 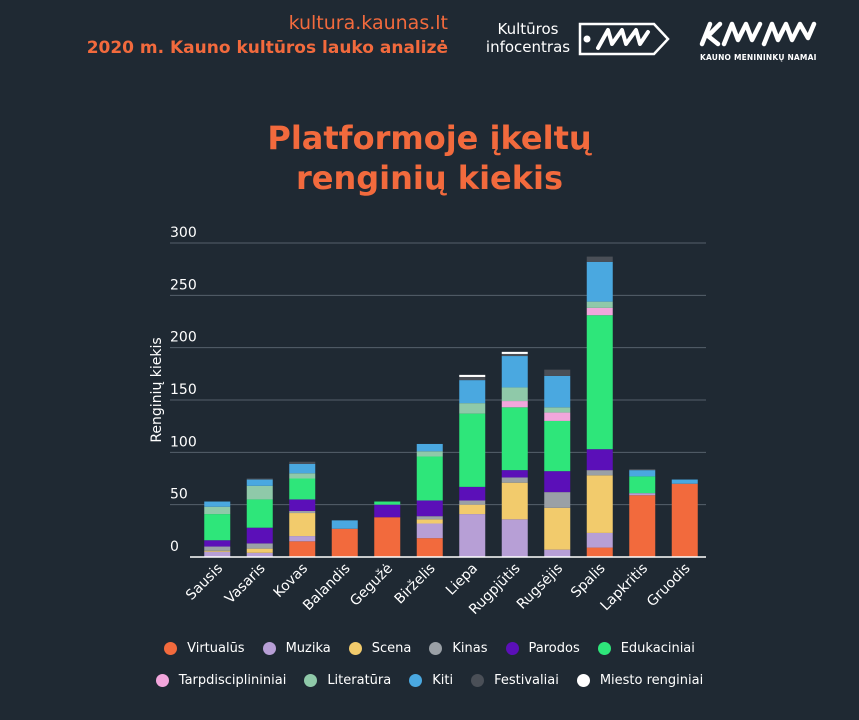 I want to click on y-tick-label: 150, so click(x=183, y=390).